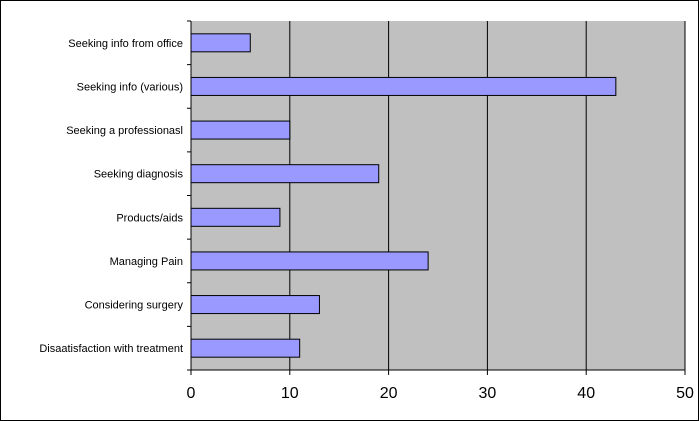  I want to click on x-tick-label: 10, so click(290, 393).